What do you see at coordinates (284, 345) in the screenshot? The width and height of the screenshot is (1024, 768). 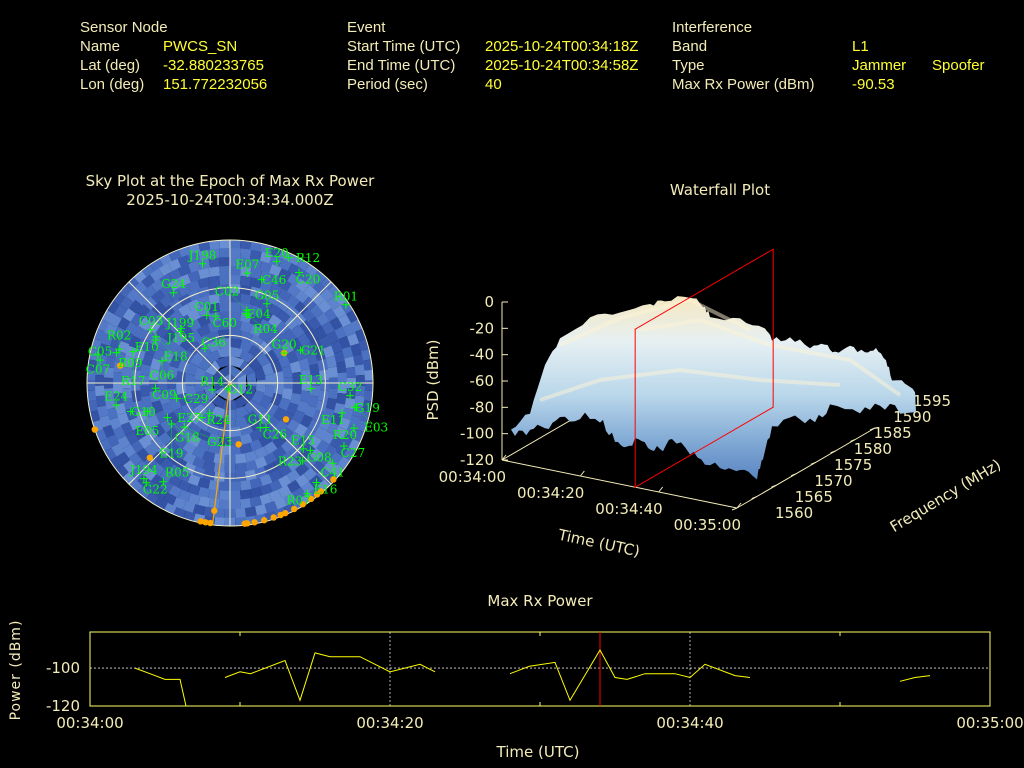 I see `satellite-label: G20` at bounding box center [284, 345].